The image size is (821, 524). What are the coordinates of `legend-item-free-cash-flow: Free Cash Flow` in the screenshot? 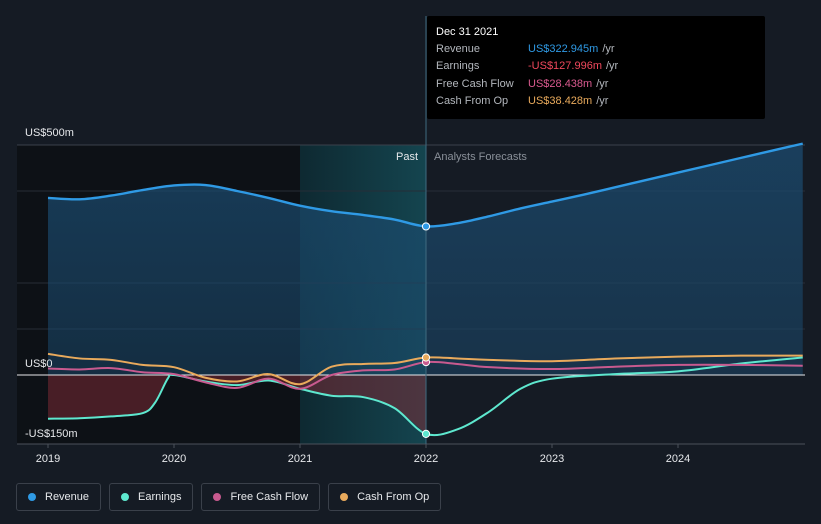 It's located at (261, 497).